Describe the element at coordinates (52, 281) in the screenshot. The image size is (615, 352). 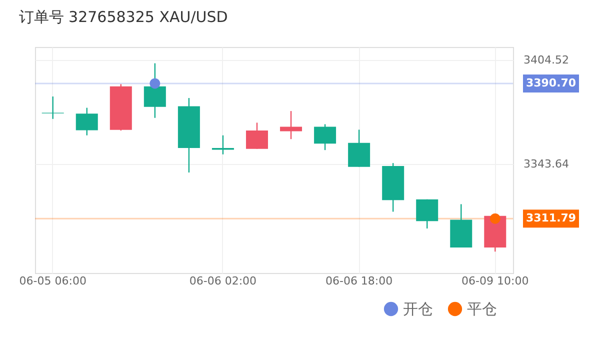
I see `x-tick-label: 06-05 06:00` at that location.